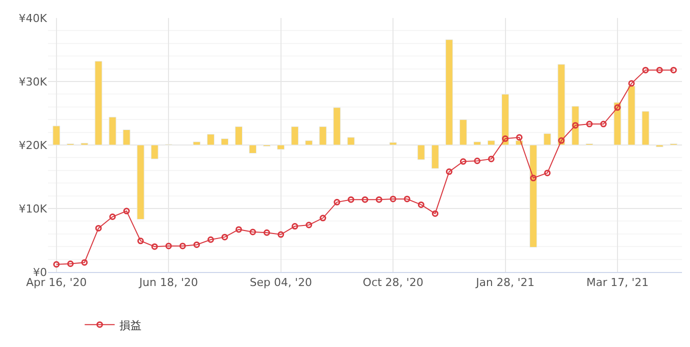  Describe the element at coordinates (56, 283) in the screenshot. I see `x-tick-label: Apr 16, '20` at that location.